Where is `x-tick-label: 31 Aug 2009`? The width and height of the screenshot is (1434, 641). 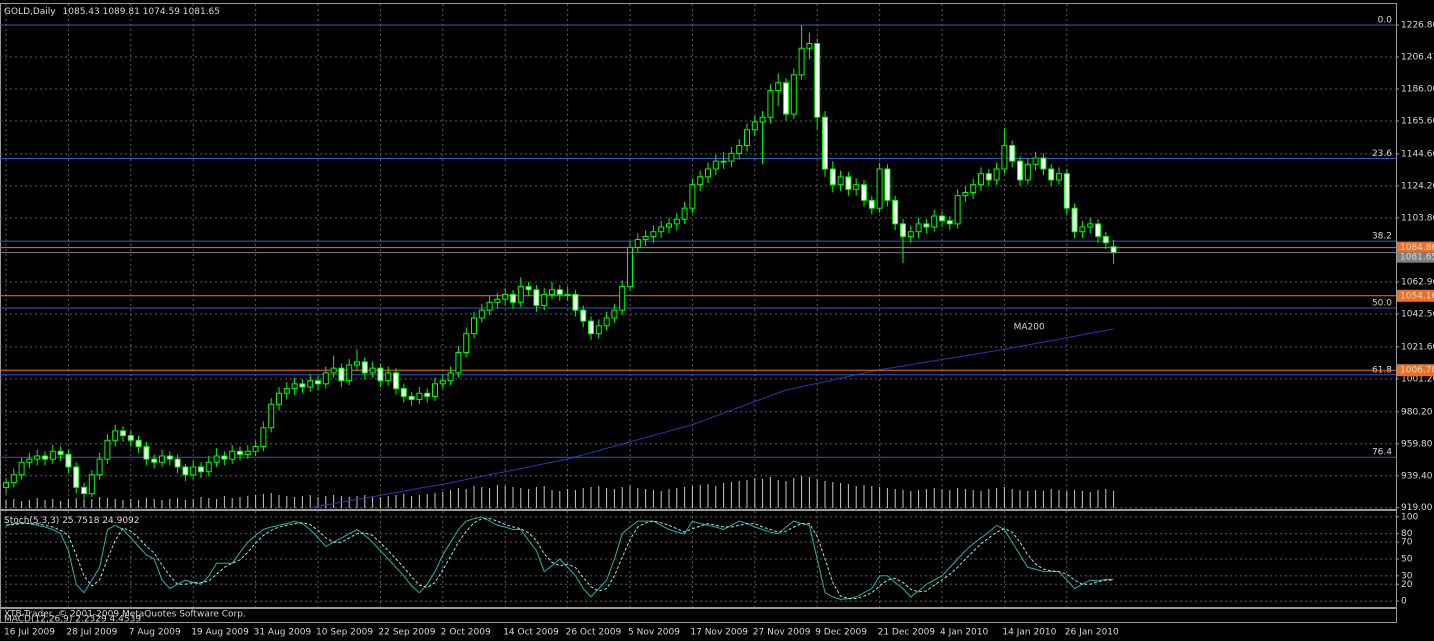 x-tick-label: 31 Aug 2009 is located at coordinates (283, 633).